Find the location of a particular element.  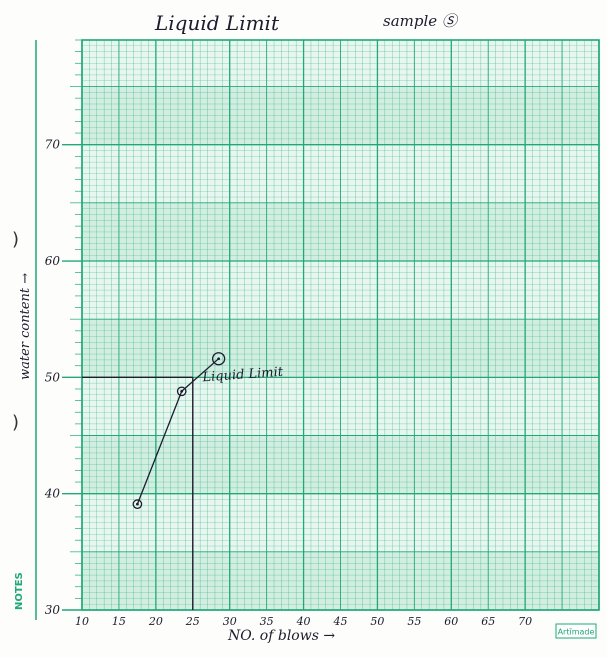

y-axis-title: water content → is located at coordinates (25, 326).